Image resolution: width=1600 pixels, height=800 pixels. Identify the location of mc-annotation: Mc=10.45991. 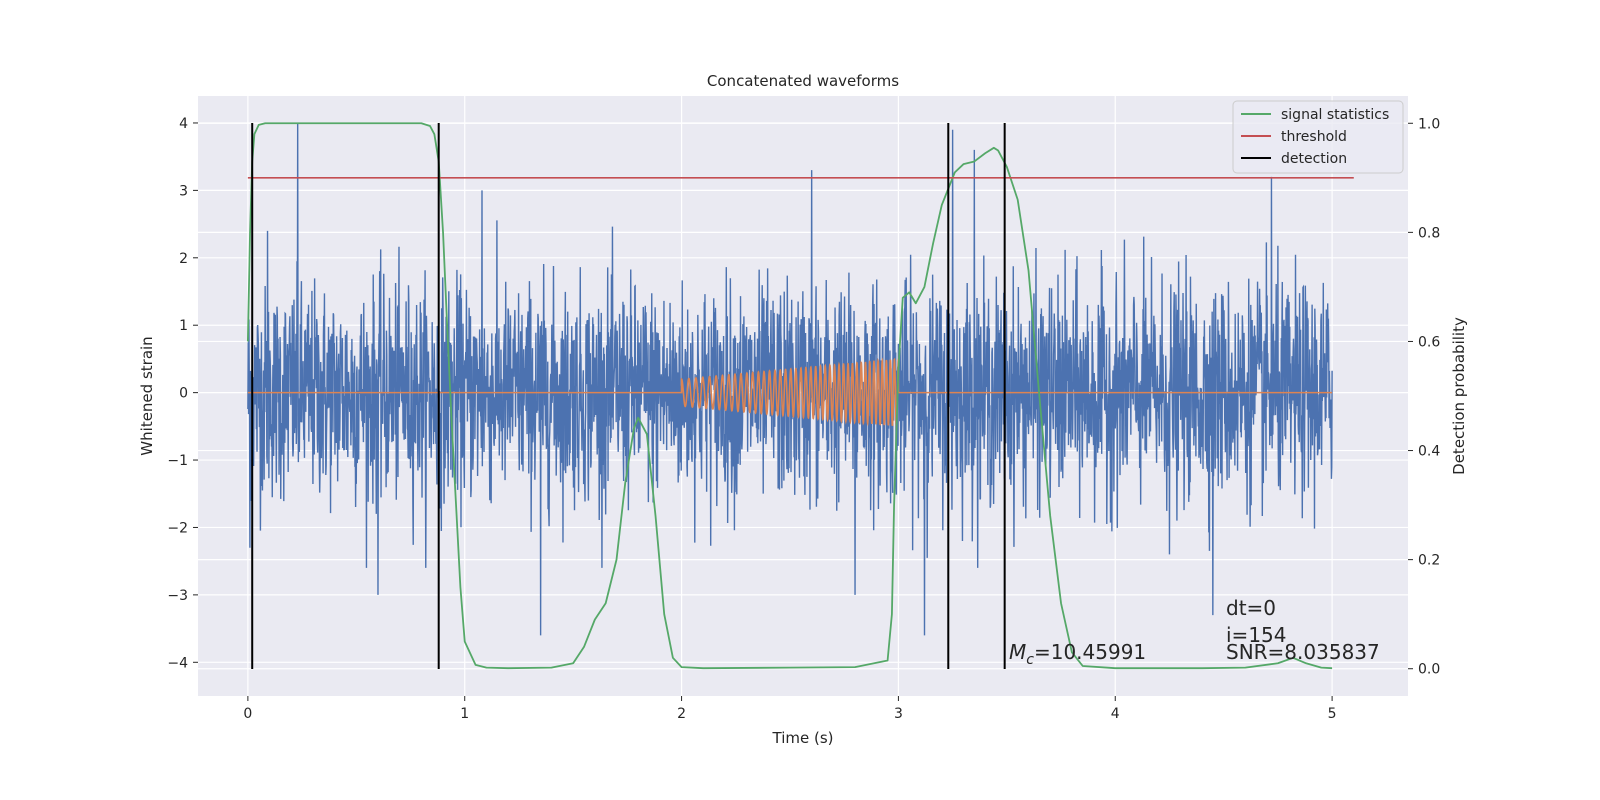
(1077, 654).